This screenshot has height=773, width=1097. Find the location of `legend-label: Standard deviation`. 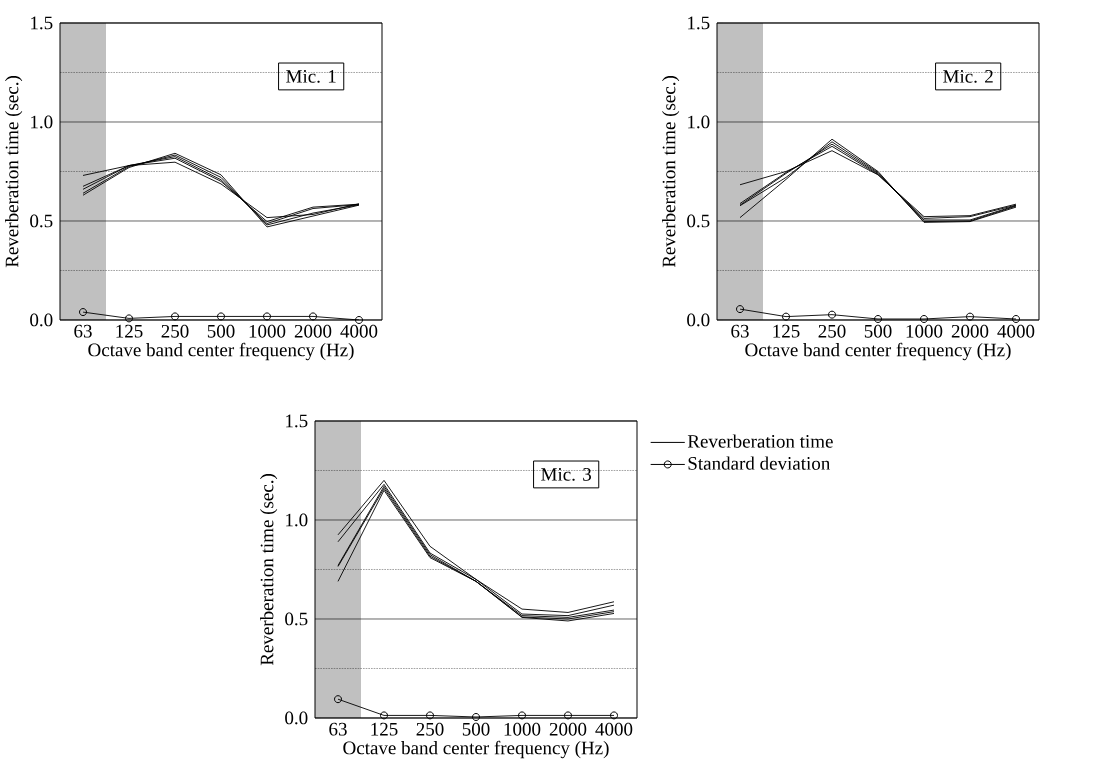

legend-label: Standard deviation is located at coordinates (759, 463).